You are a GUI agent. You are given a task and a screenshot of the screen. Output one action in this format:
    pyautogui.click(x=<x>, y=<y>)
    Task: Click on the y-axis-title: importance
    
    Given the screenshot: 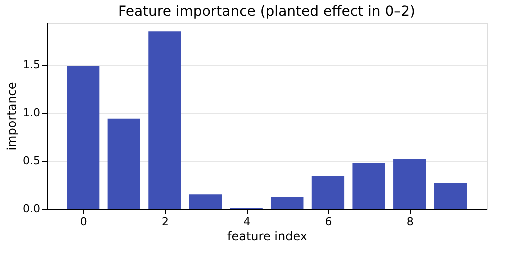 What is the action you would take?
    pyautogui.click(x=12, y=116)
    